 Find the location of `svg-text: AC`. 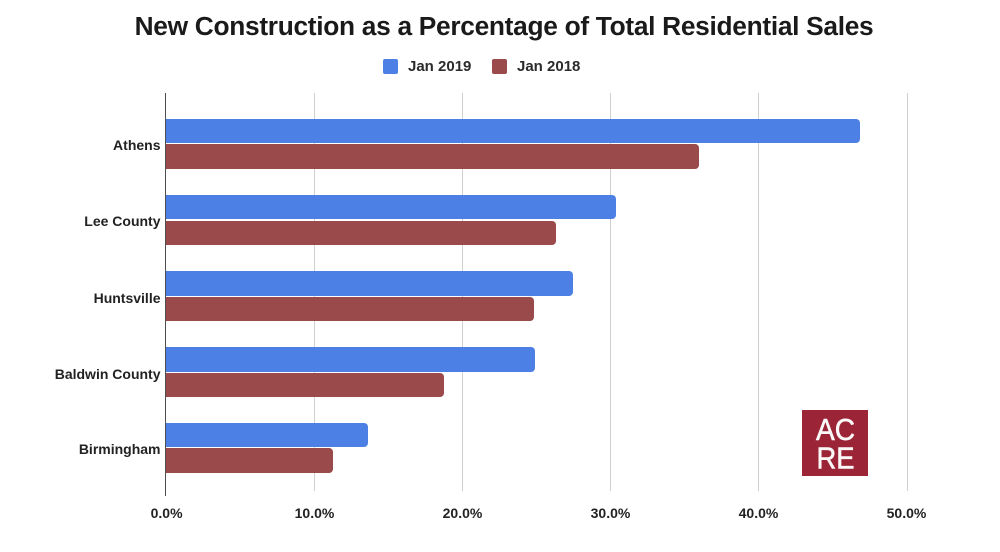

svg-text: AC is located at coordinates (835, 430).